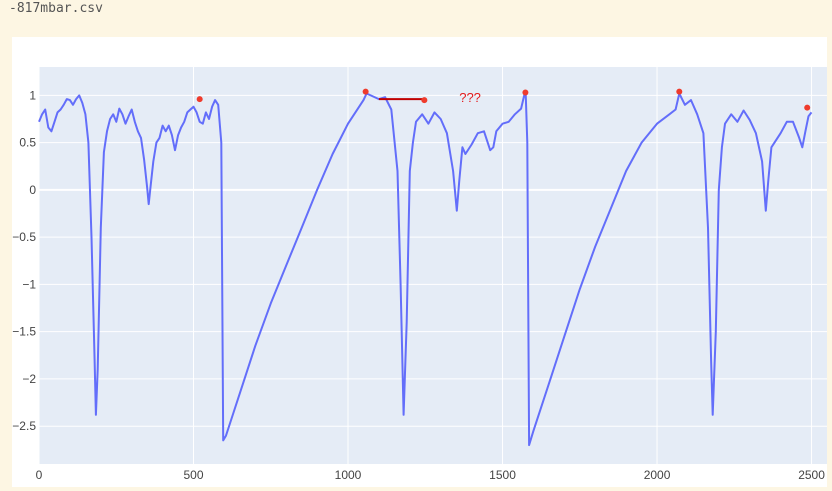 Image resolution: width=832 pixels, height=491 pixels. I want to click on file-name: -817mbar.csv, so click(56, 8).